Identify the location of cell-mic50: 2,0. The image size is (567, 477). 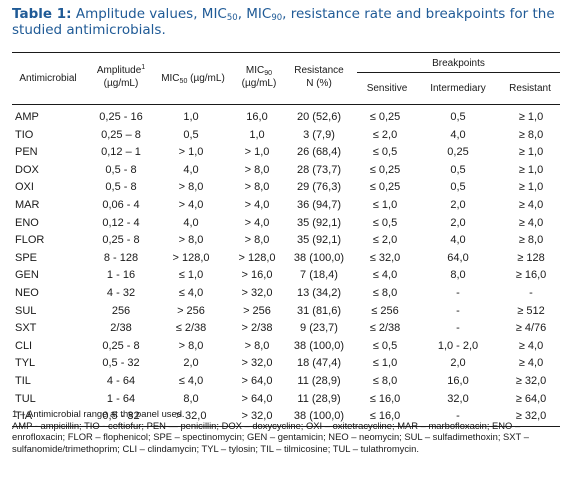
(191, 363).